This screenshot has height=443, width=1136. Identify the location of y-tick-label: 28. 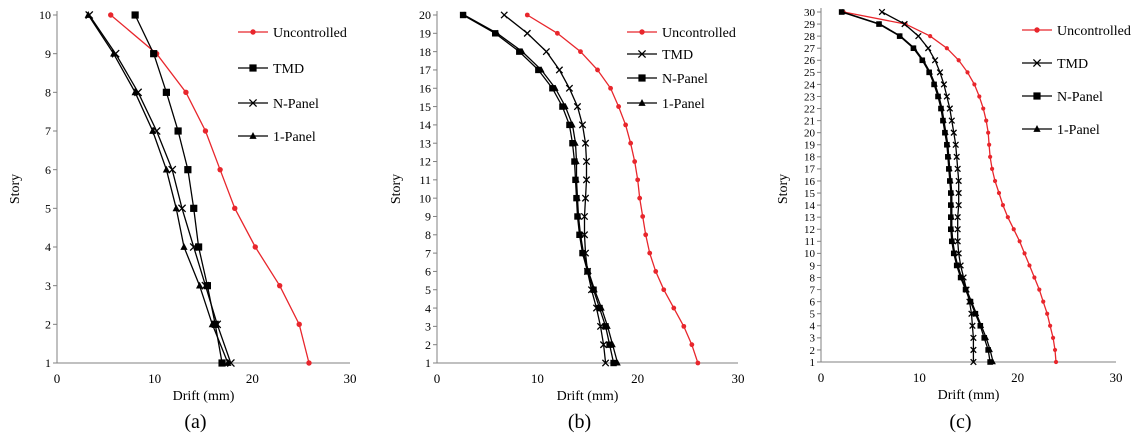
(810, 37).